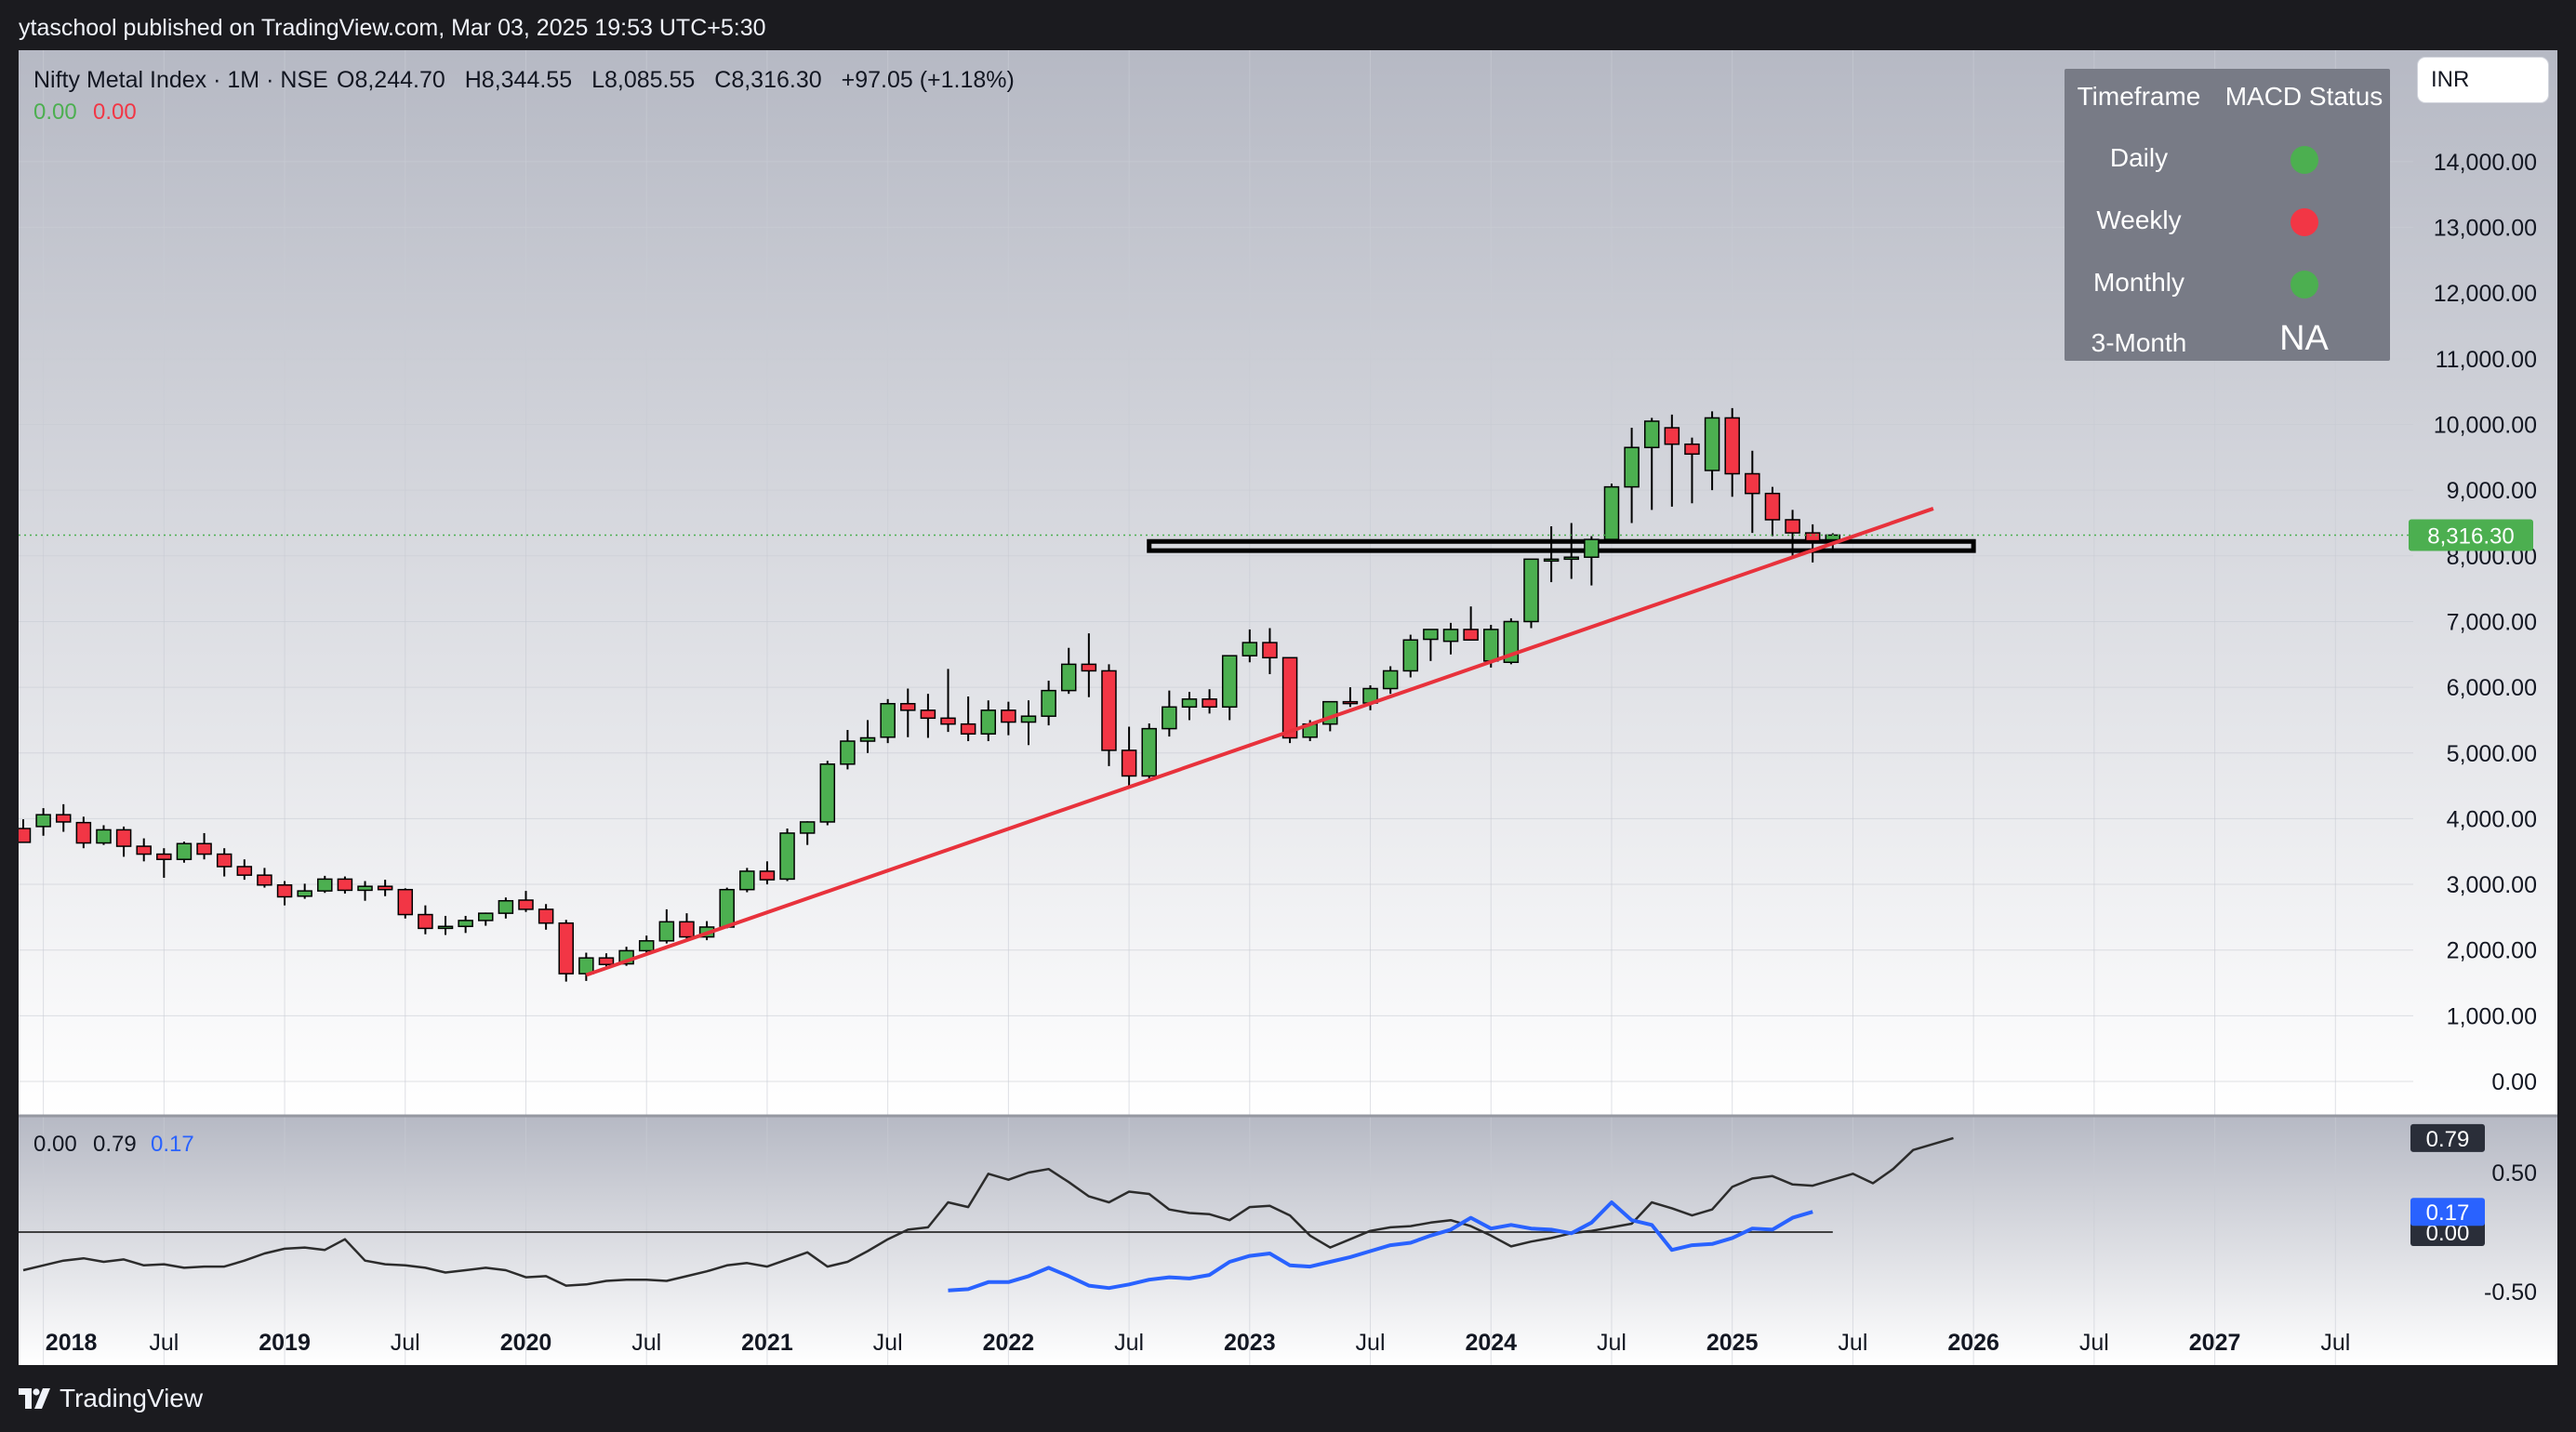 The width and height of the screenshot is (2576, 1432). Describe the element at coordinates (2492, 951) in the screenshot. I see `price-tick-label: 2,000.00` at that location.